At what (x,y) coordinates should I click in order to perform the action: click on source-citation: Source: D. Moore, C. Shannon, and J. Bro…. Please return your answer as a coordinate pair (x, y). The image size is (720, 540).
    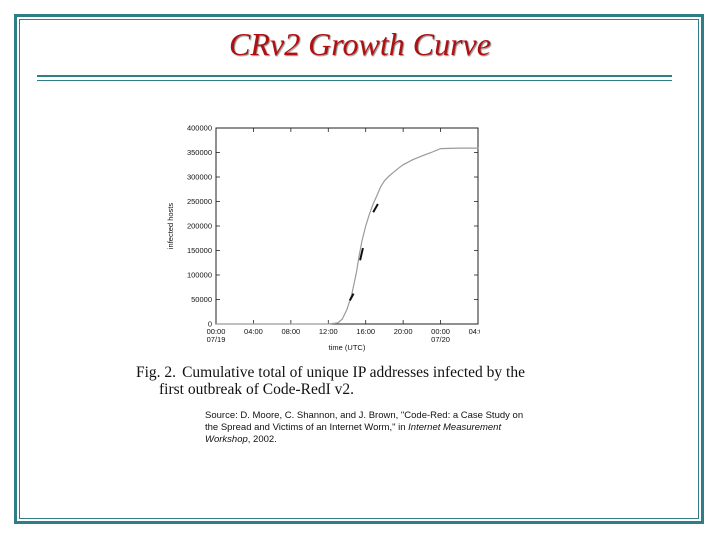
    Looking at the image, I should click on (365, 428).